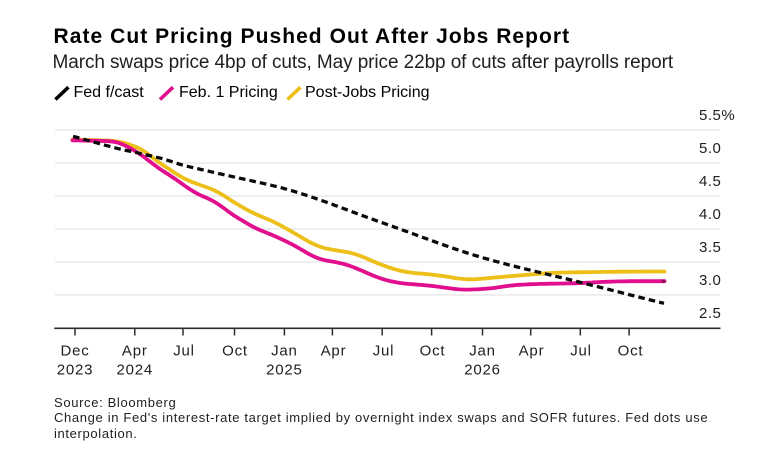  I want to click on svg-text: 4.0, so click(710, 214).